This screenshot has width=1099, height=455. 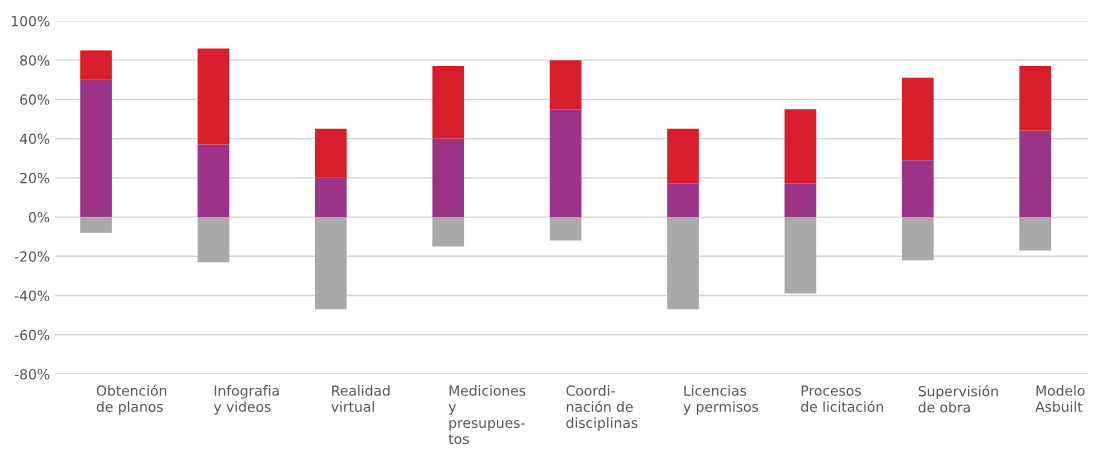 What do you see at coordinates (34, 139) in the screenshot?
I see `y-tick-label: 40%` at bounding box center [34, 139].